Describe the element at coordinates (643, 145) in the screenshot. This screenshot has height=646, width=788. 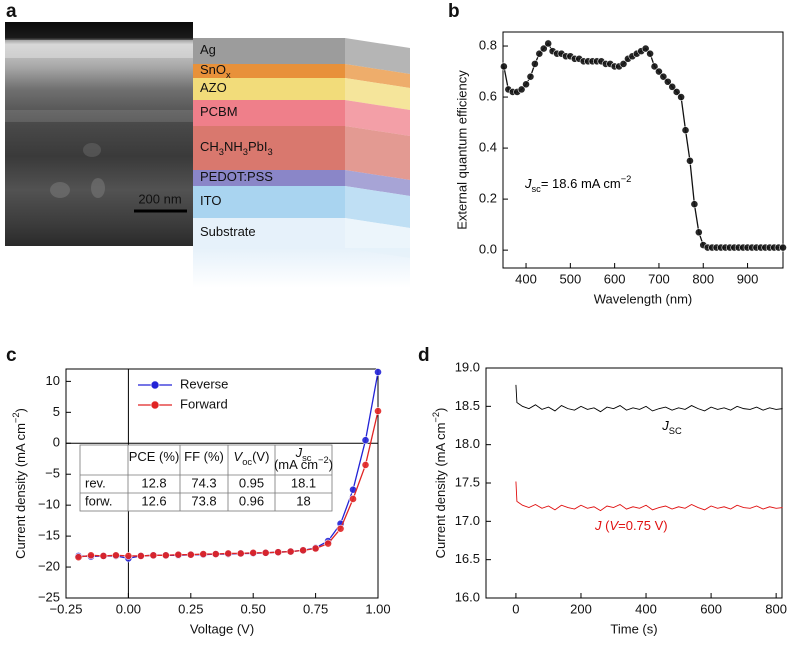
I see `series-line` at that location.